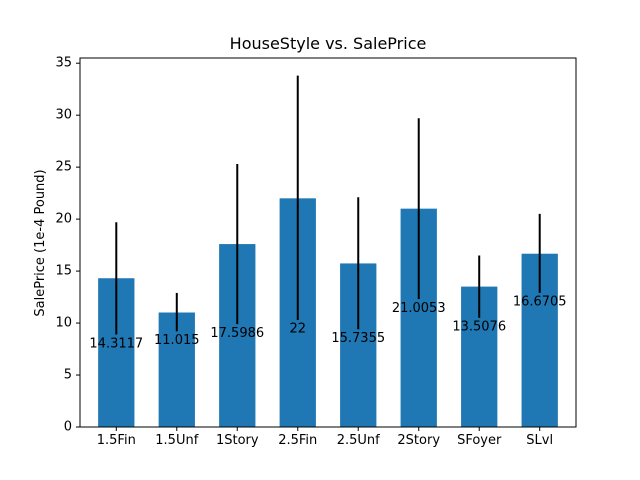 The height and width of the screenshot is (480, 640). Describe the element at coordinates (419, 308) in the screenshot. I see `data-label-2Story: 21.0053` at that location.